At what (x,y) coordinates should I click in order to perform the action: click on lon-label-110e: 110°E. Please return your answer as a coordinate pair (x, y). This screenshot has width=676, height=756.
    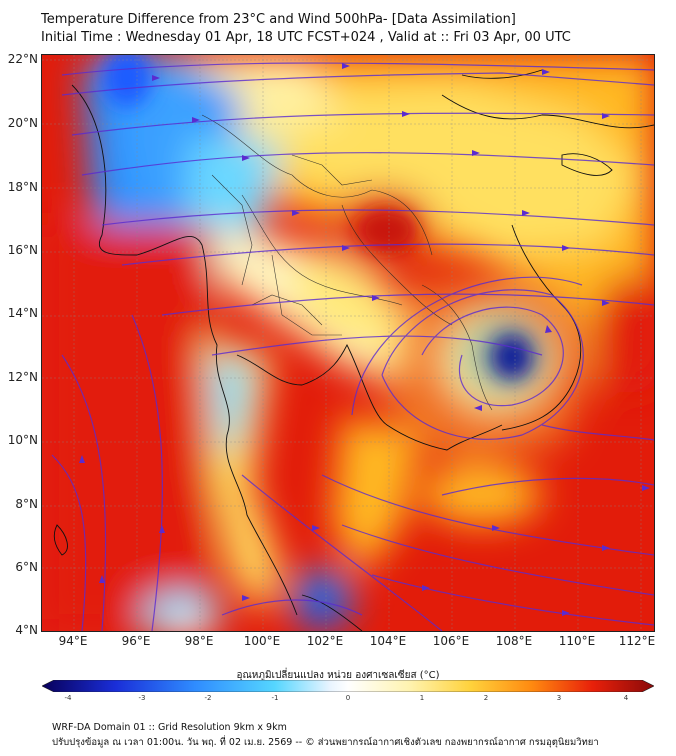
    Looking at the image, I should click on (577, 641).